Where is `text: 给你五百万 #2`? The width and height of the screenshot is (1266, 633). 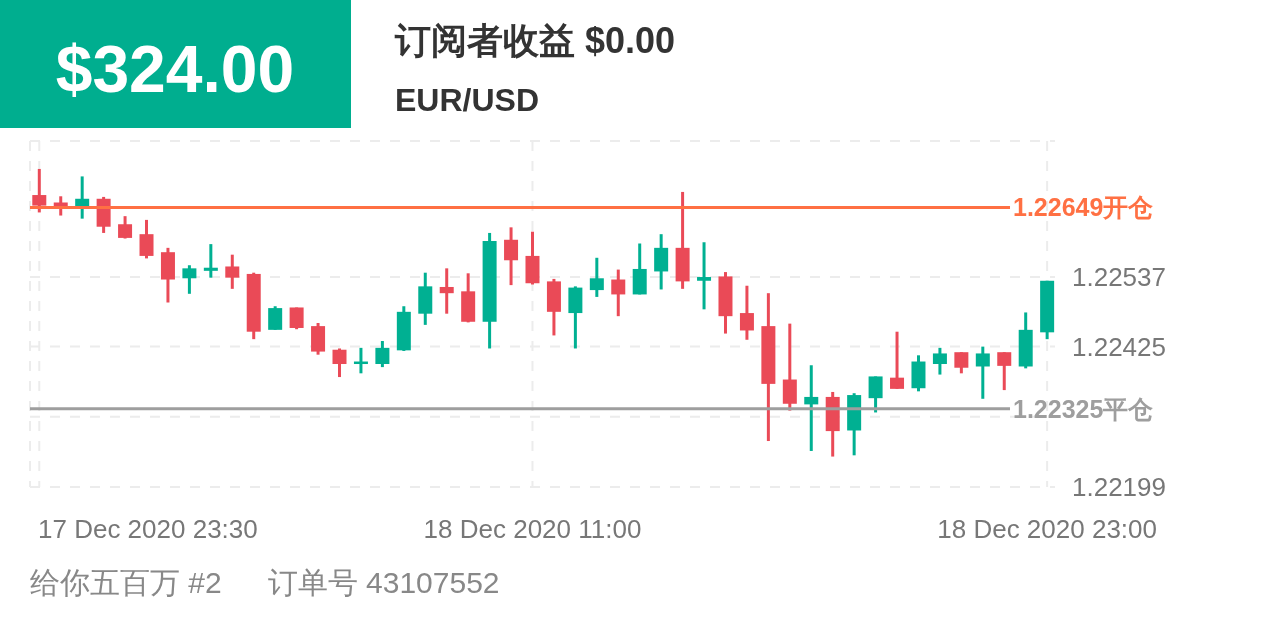 text: 给你五百万 #2 is located at coordinates (126, 582).